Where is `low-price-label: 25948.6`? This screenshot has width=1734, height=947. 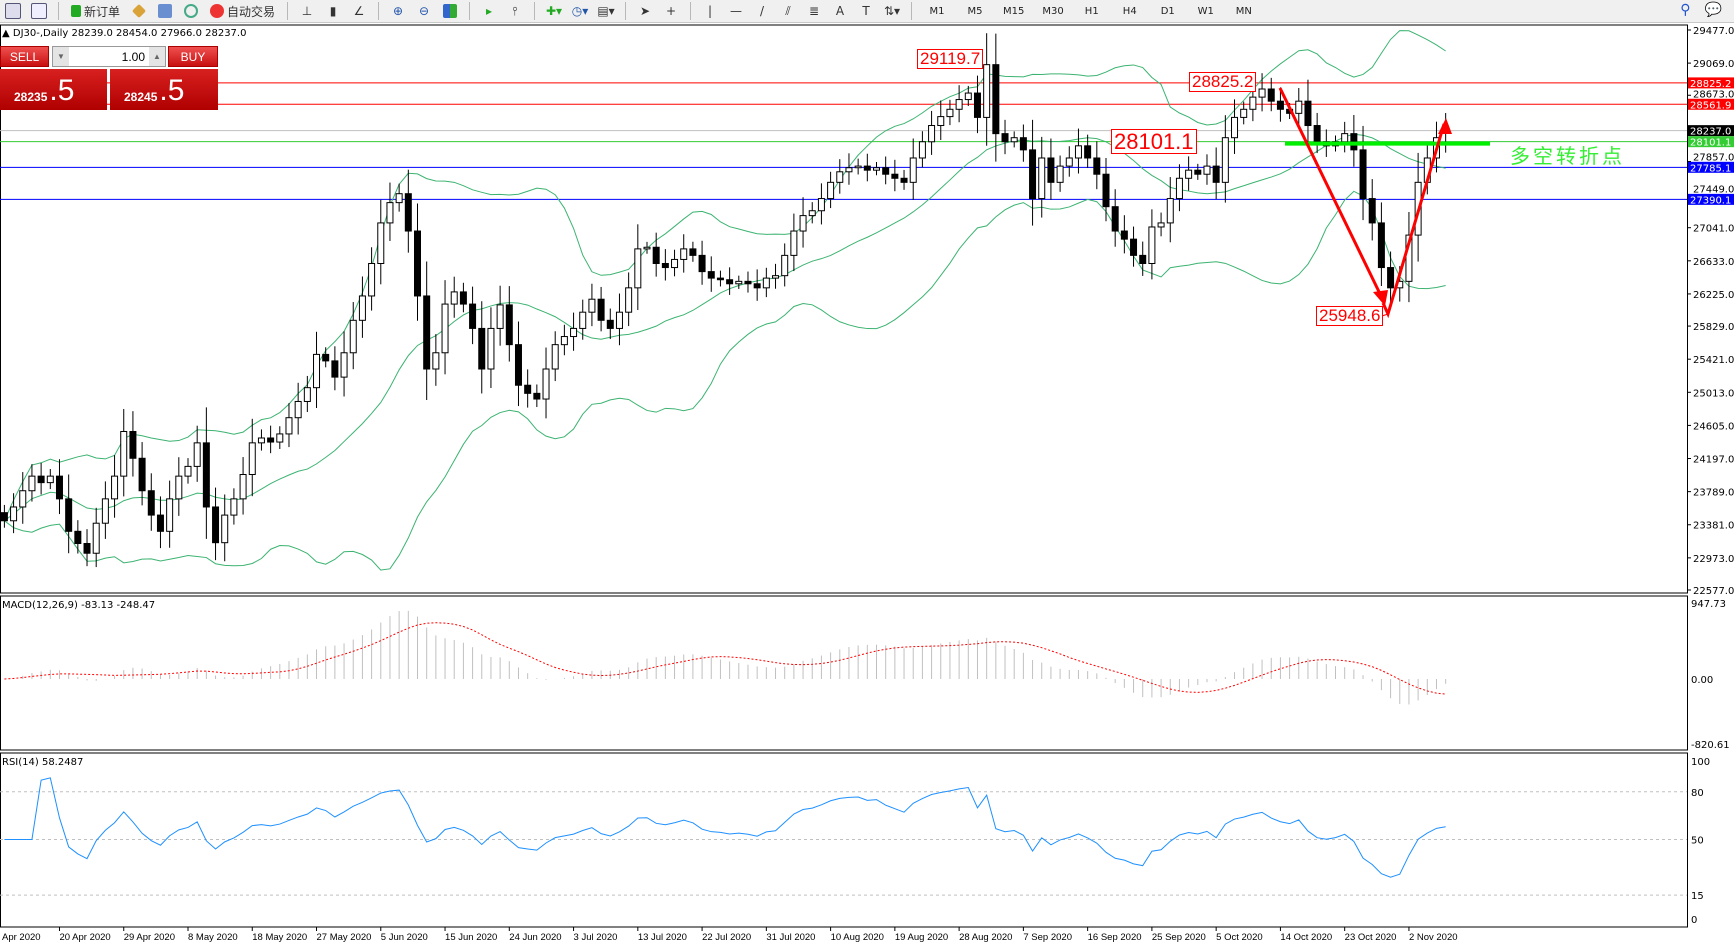
low-price-label: 25948.6 is located at coordinates (1350, 316).